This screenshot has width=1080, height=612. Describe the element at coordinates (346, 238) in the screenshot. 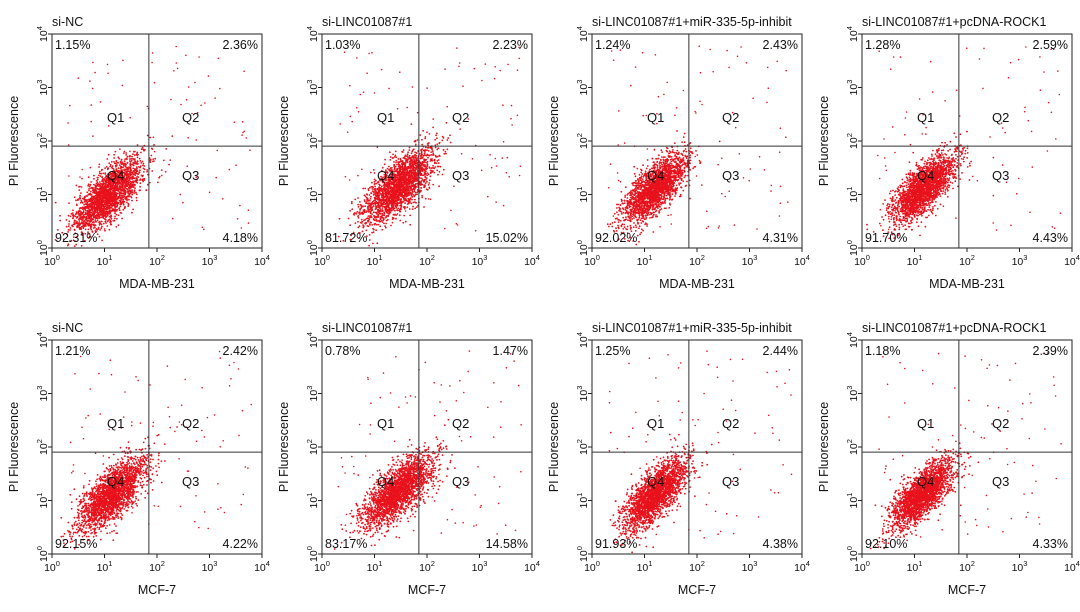

I see `q4-percentage: 81.72%` at that location.